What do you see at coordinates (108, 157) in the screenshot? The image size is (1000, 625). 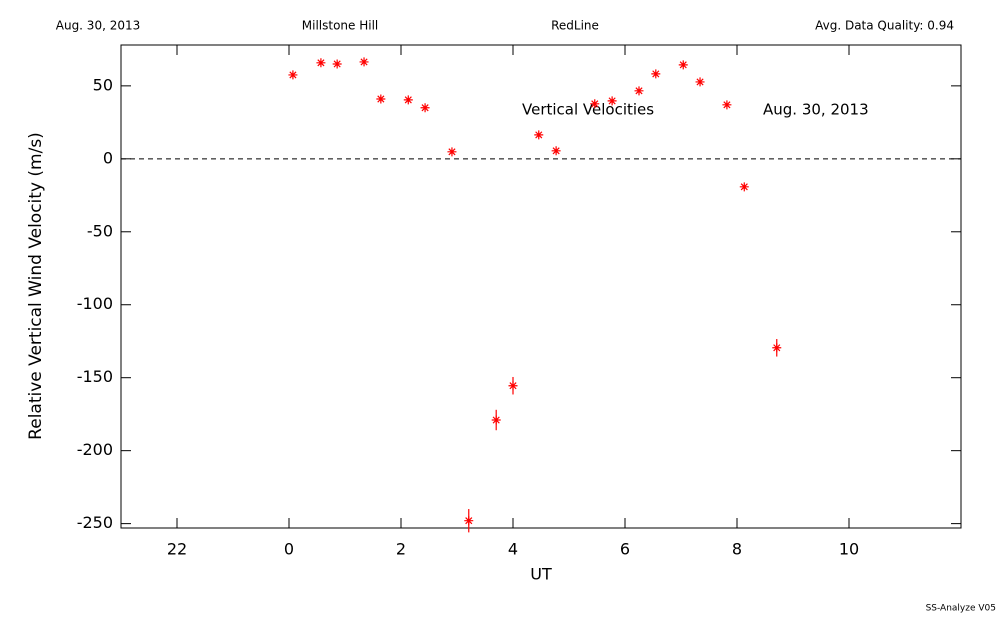 I see `y-tick-label: 0` at bounding box center [108, 157].